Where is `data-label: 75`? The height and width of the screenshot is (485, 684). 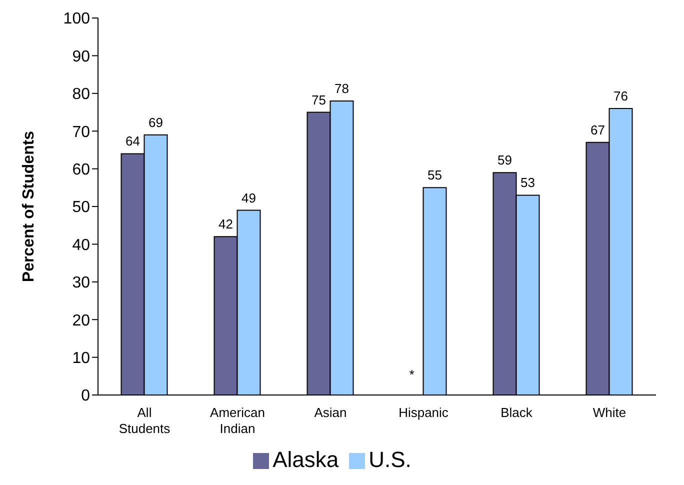
data-label: 75 is located at coordinates (319, 100).